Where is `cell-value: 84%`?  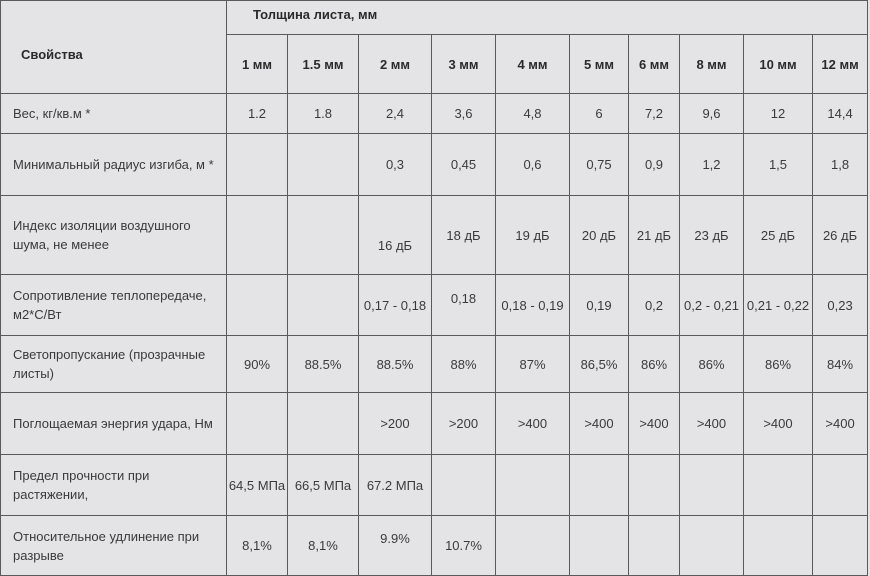
cell-value: 84% is located at coordinates (840, 364).